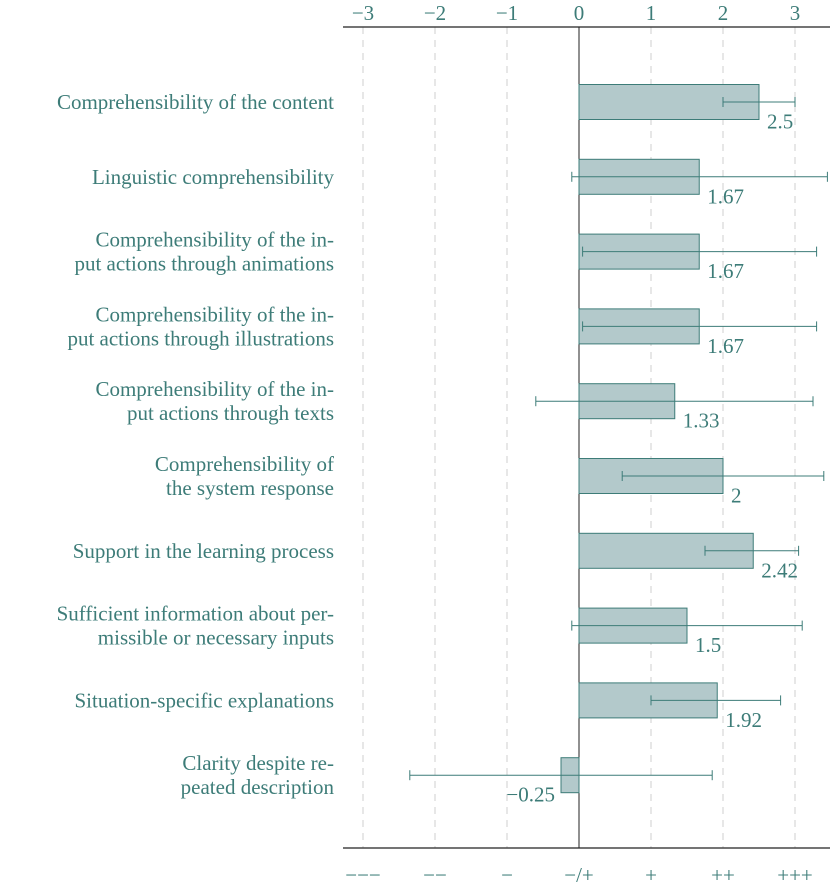  I want to click on category-label: Linguistic comprehensibility, so click(213, 177).